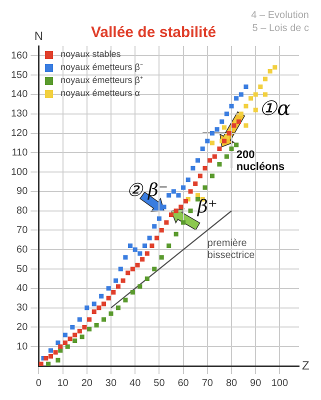 The width and height of the screenshot is (321, 400). I want to click on annotation: ①α, so click(275, 108).